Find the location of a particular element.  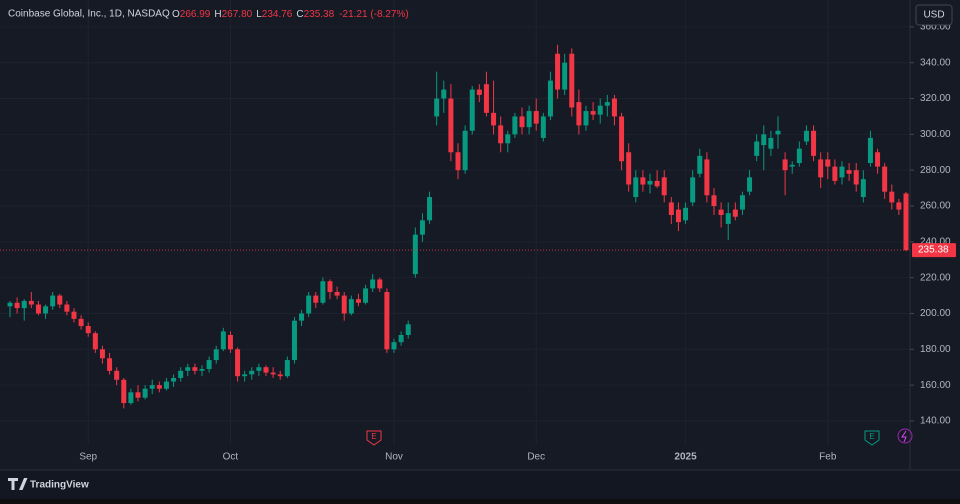

dividend-marker is located at coordinates (905, 436).